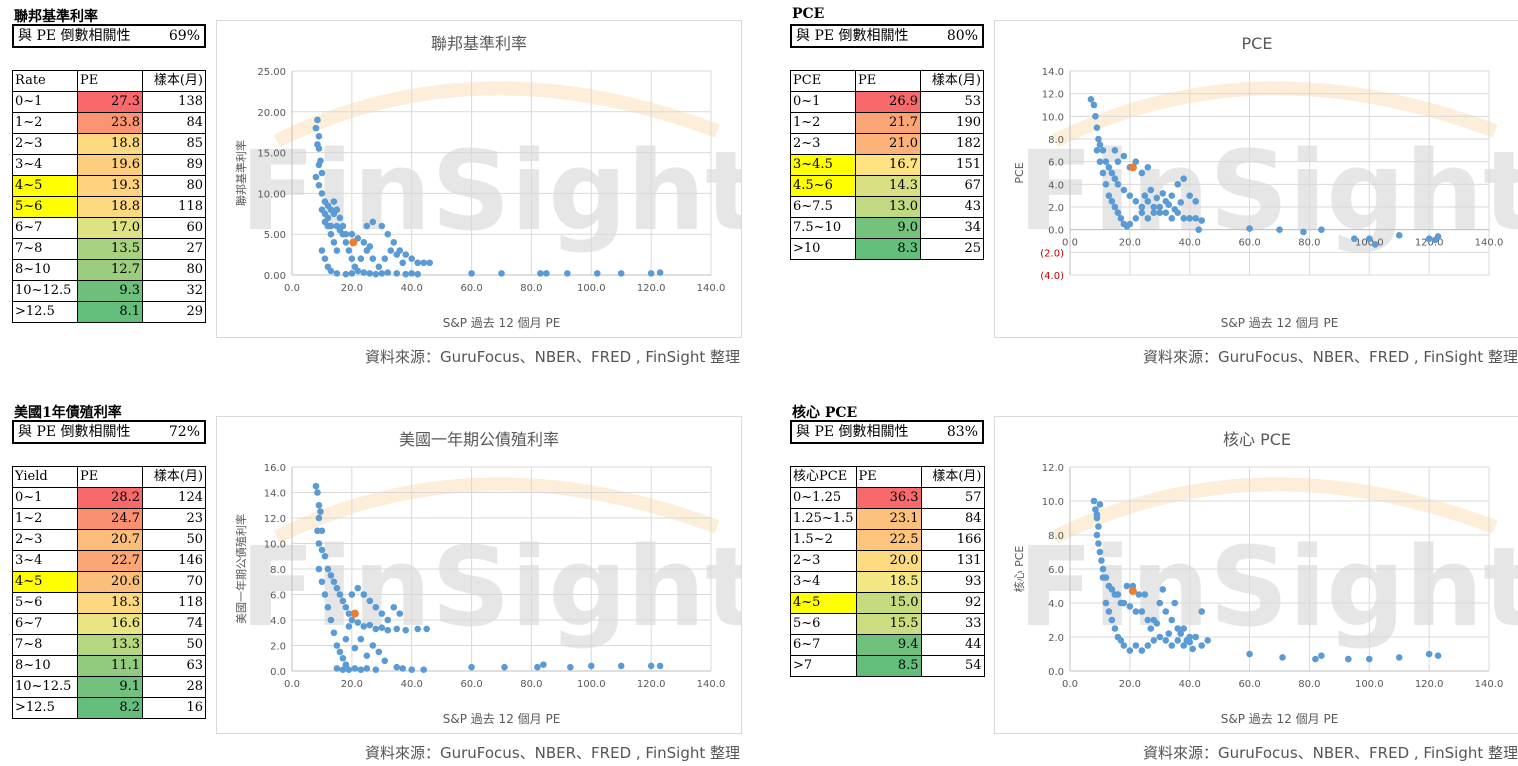 Image resolution: width=1518 pixels, height=766 pixels. Describe the element at coordinates (888, 144) in the screenshot. I see `pe-cell: 21.0` at that location.